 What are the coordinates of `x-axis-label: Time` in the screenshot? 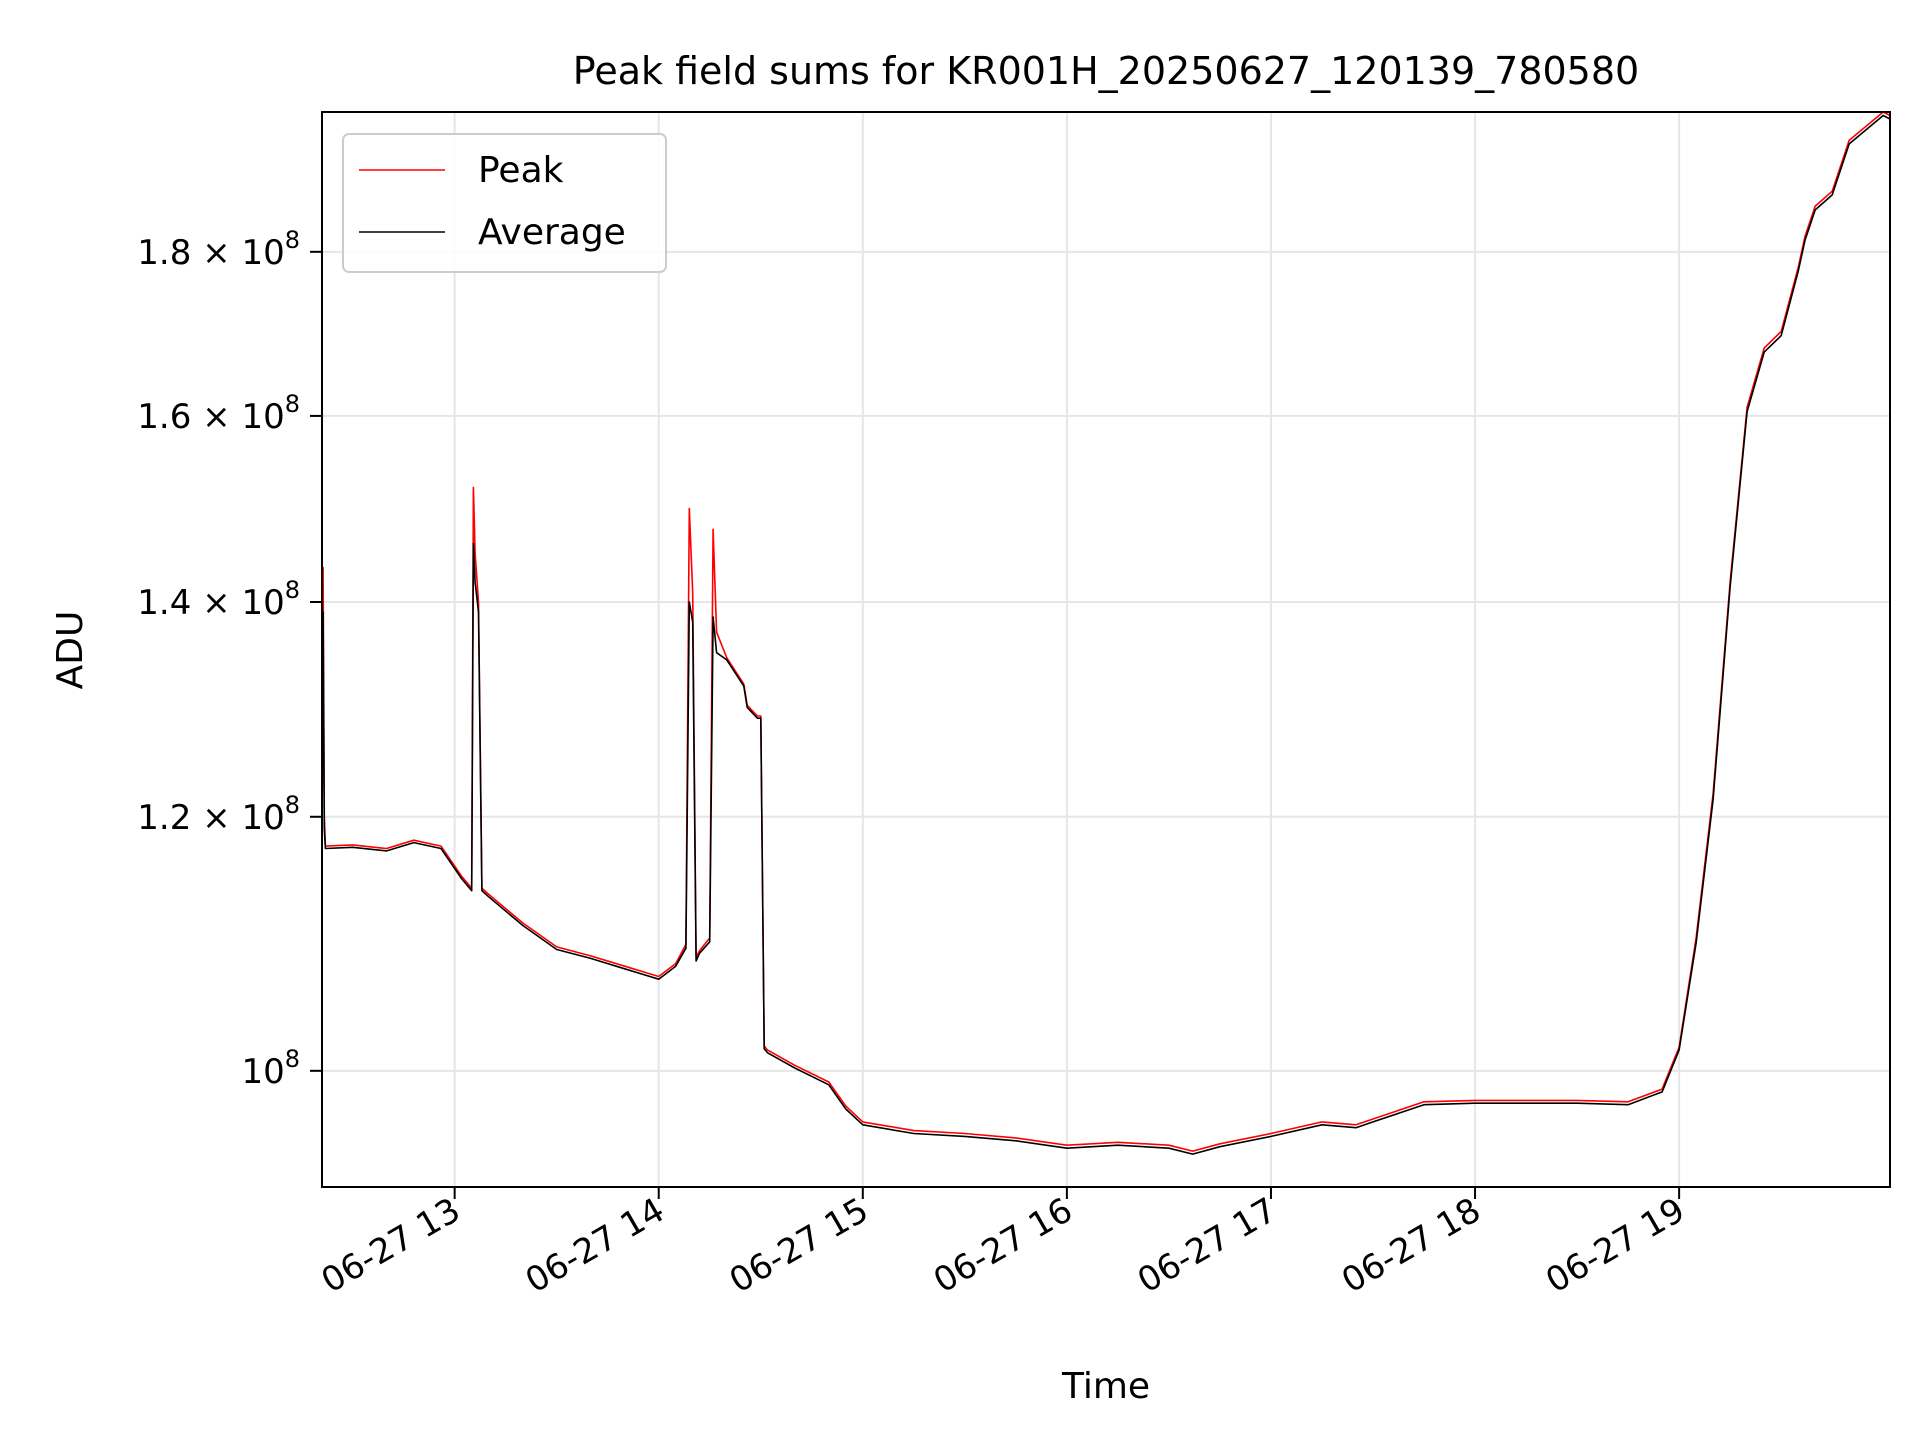 It's located at (1105, 1386).